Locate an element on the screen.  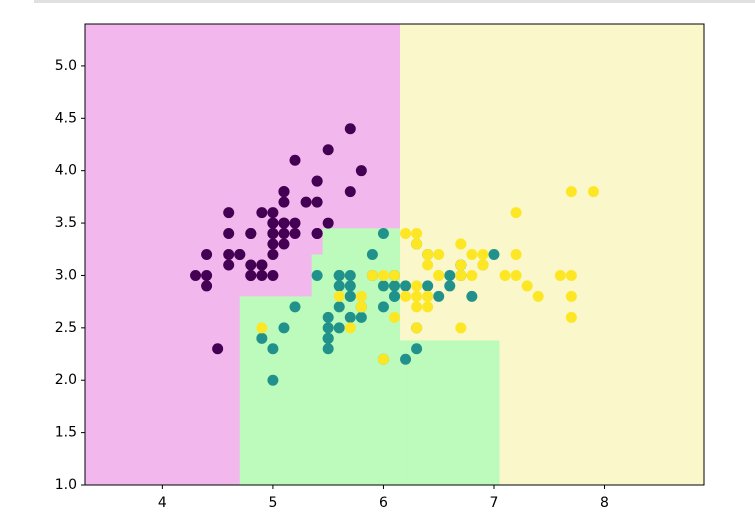
x-tick-label: 7 is located at coordinates (494, 503).